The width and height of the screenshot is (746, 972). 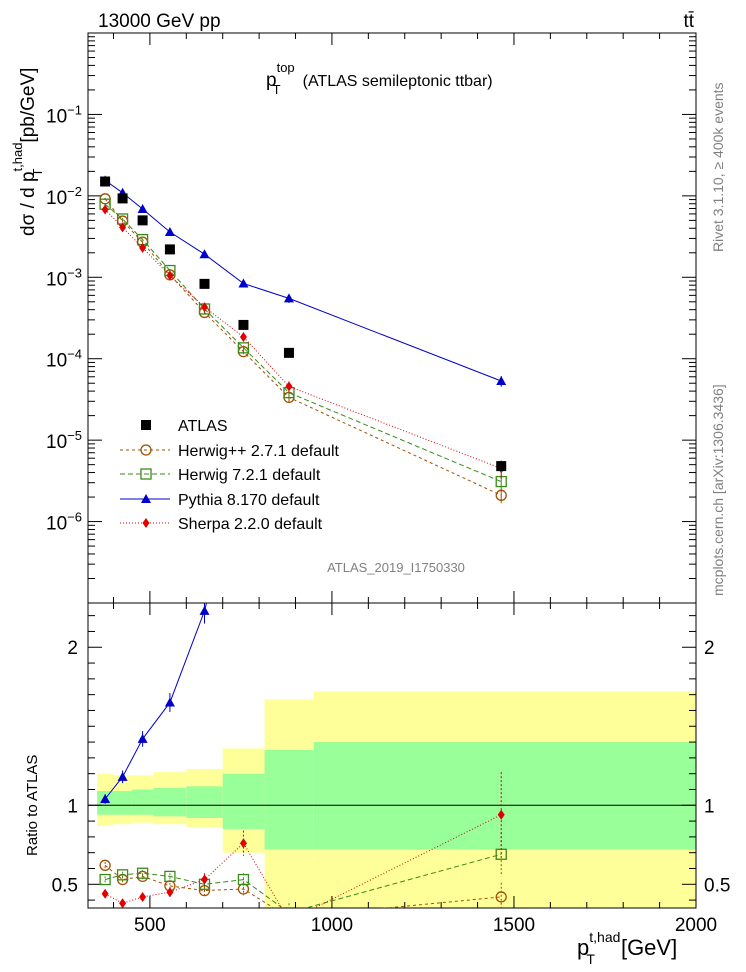 What do you see at coordinates (718, 490) in the screenshot?
I see `mcplots-label: mcplots.cern.ch [arXiv:1306.3436]` at bounding box center [718, 490].